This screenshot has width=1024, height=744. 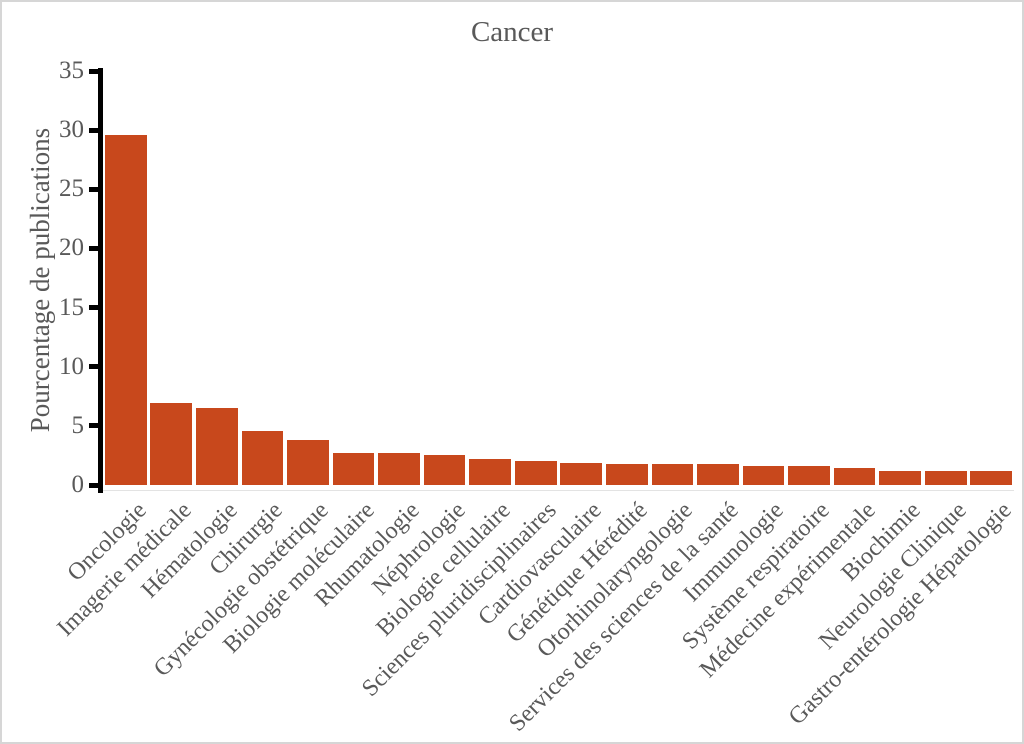 I want to click on bar-oncologie, so click(x=125, y=309).